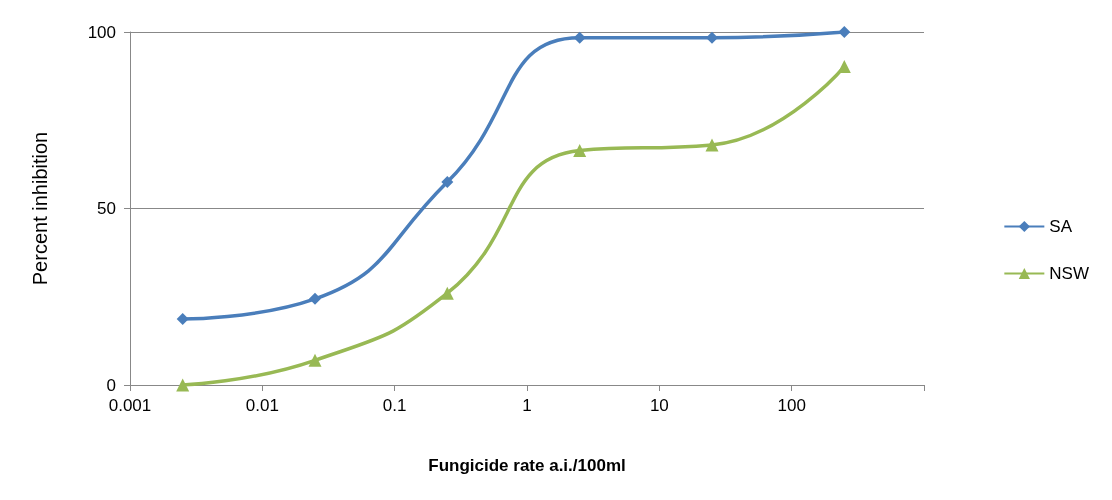 This screenshot has width=1112, height=500. Describe the element at coordinates (111, 385) in the screenshot. I see `y-tick-label: 0` at that location.